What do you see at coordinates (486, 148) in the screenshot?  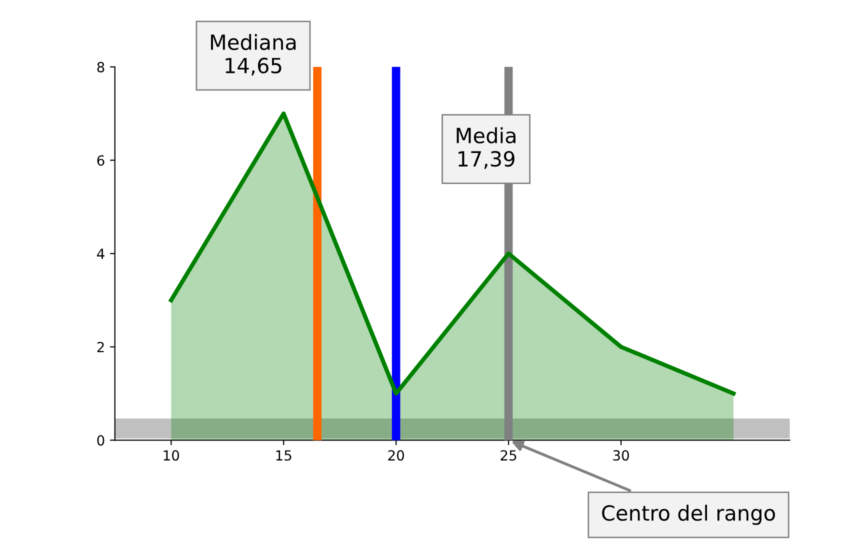 I see `ref-line-label: Media 17,39` at bounding box center [486, 148].